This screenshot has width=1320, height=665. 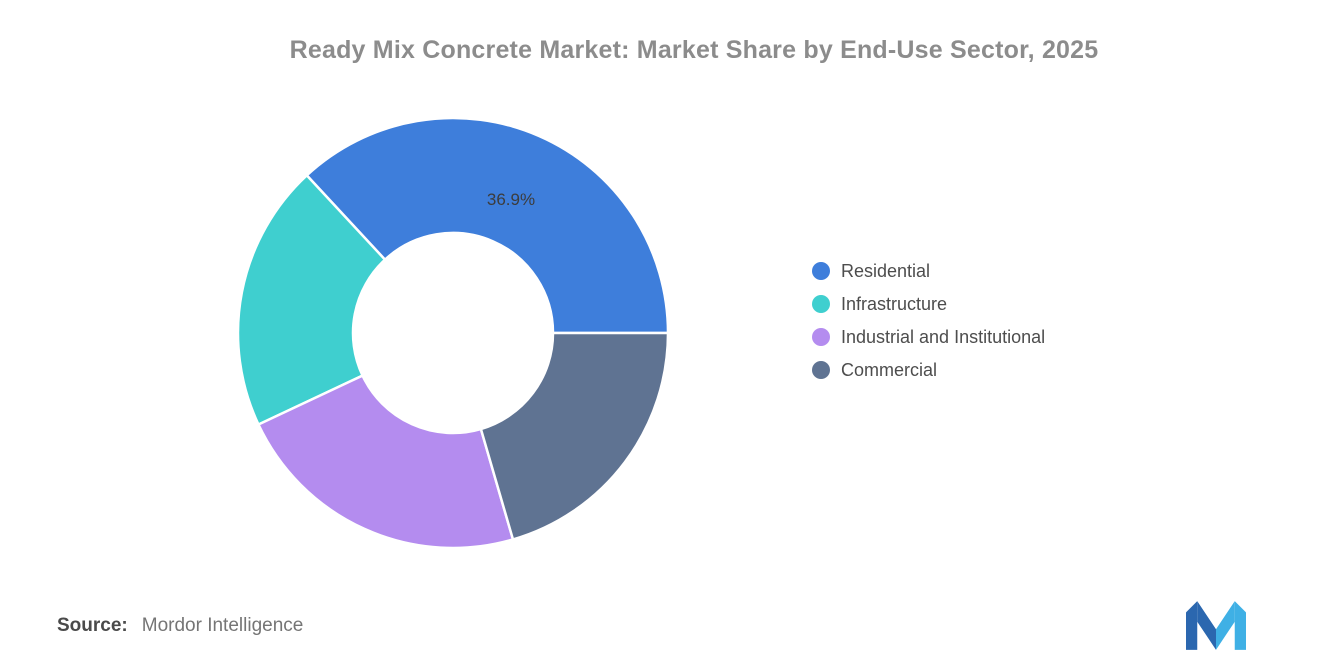 What do you see at coordinates (1216, 625) in the screenshot?
I see `mordor-intelligence-logo` at bounding box center [1216, 625].